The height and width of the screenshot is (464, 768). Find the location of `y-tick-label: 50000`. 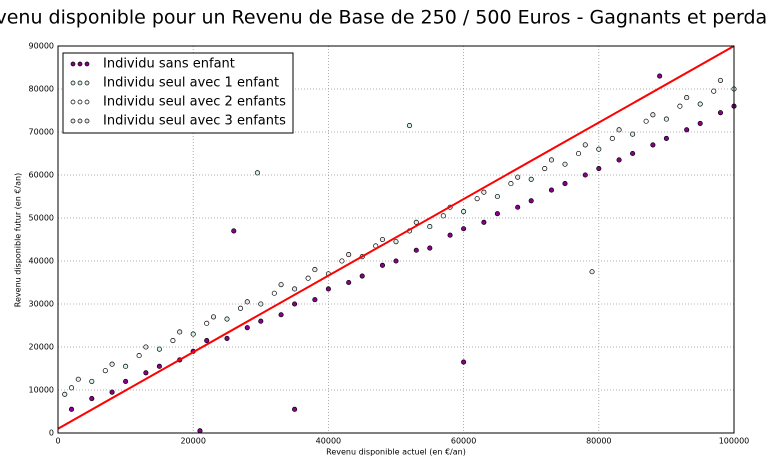

y-tick-label: 50000 is located at coordinates (41, 218).